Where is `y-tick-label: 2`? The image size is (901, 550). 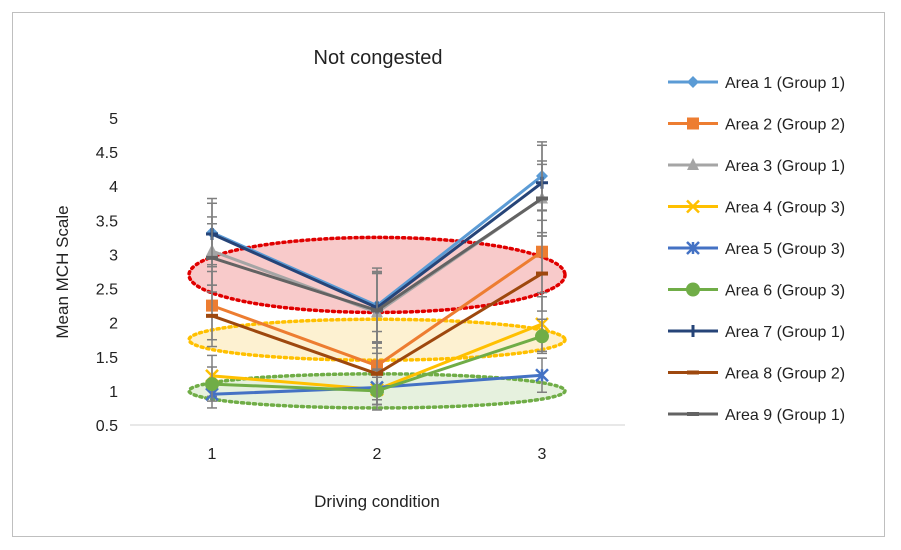 y-tick-label: 2 is located at coordinates (113, 324).